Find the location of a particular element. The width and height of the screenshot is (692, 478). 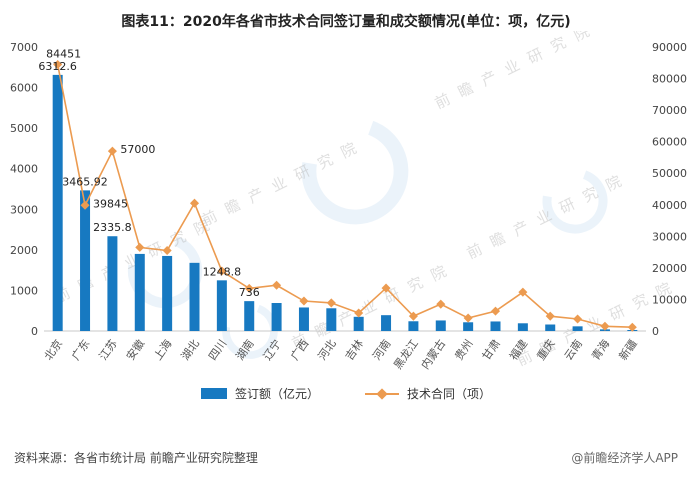

category-label: 广东 is located at coordinates (80, 349).